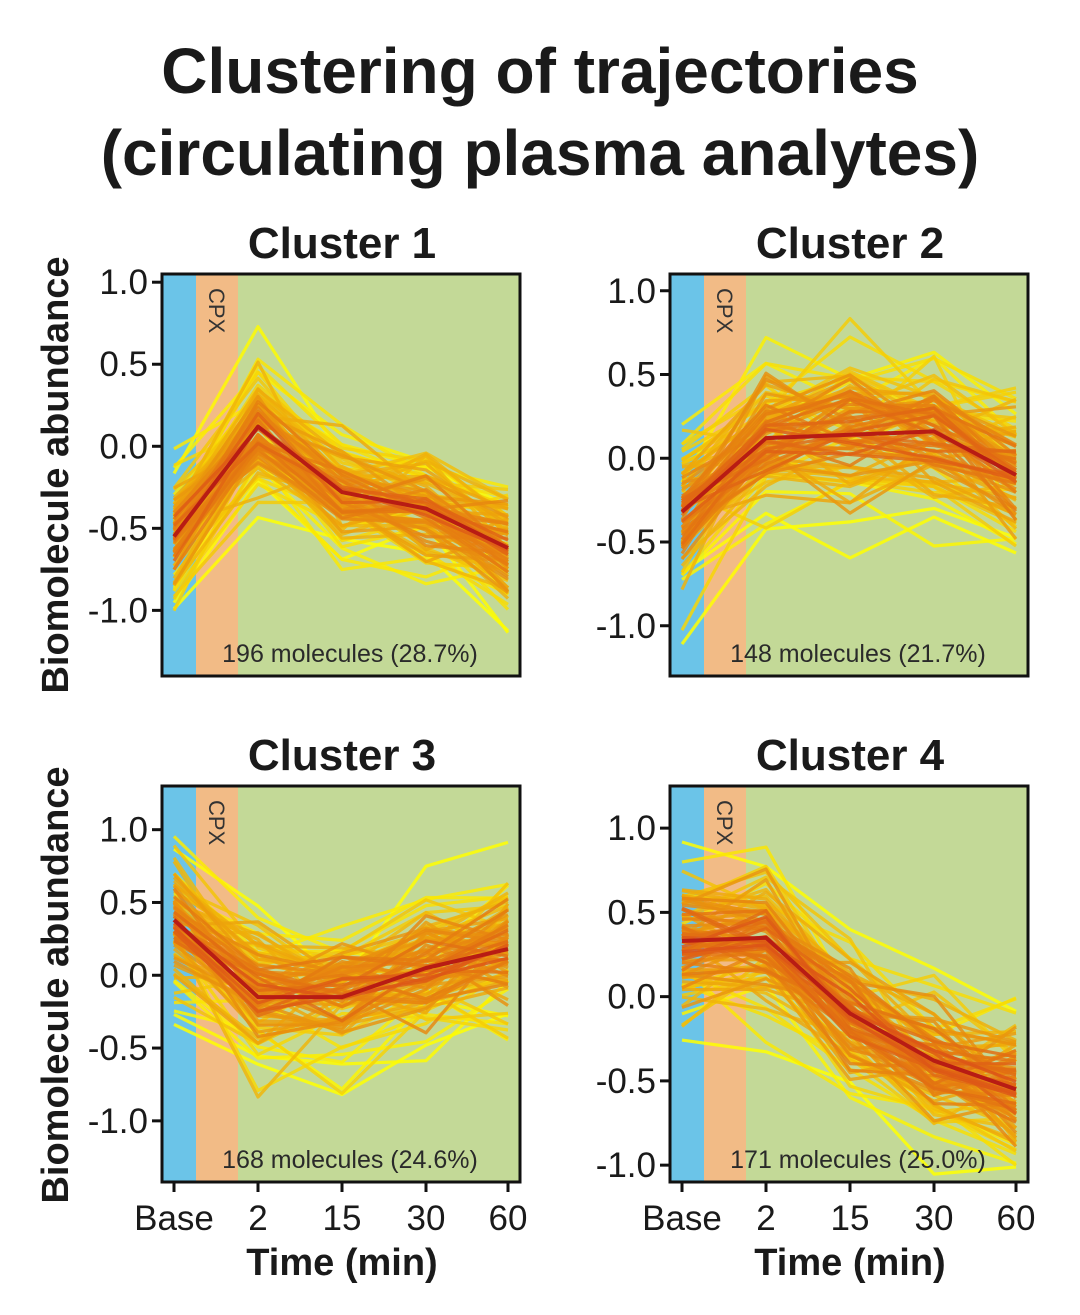 Image resolution: width=1080 pixels, height=1315 pixels. What do you see at coordinates (56, 984) in the screenshot?
I see `y-axis-label-bottom: Biomolecule abundance` at bounding box center [56, 984].